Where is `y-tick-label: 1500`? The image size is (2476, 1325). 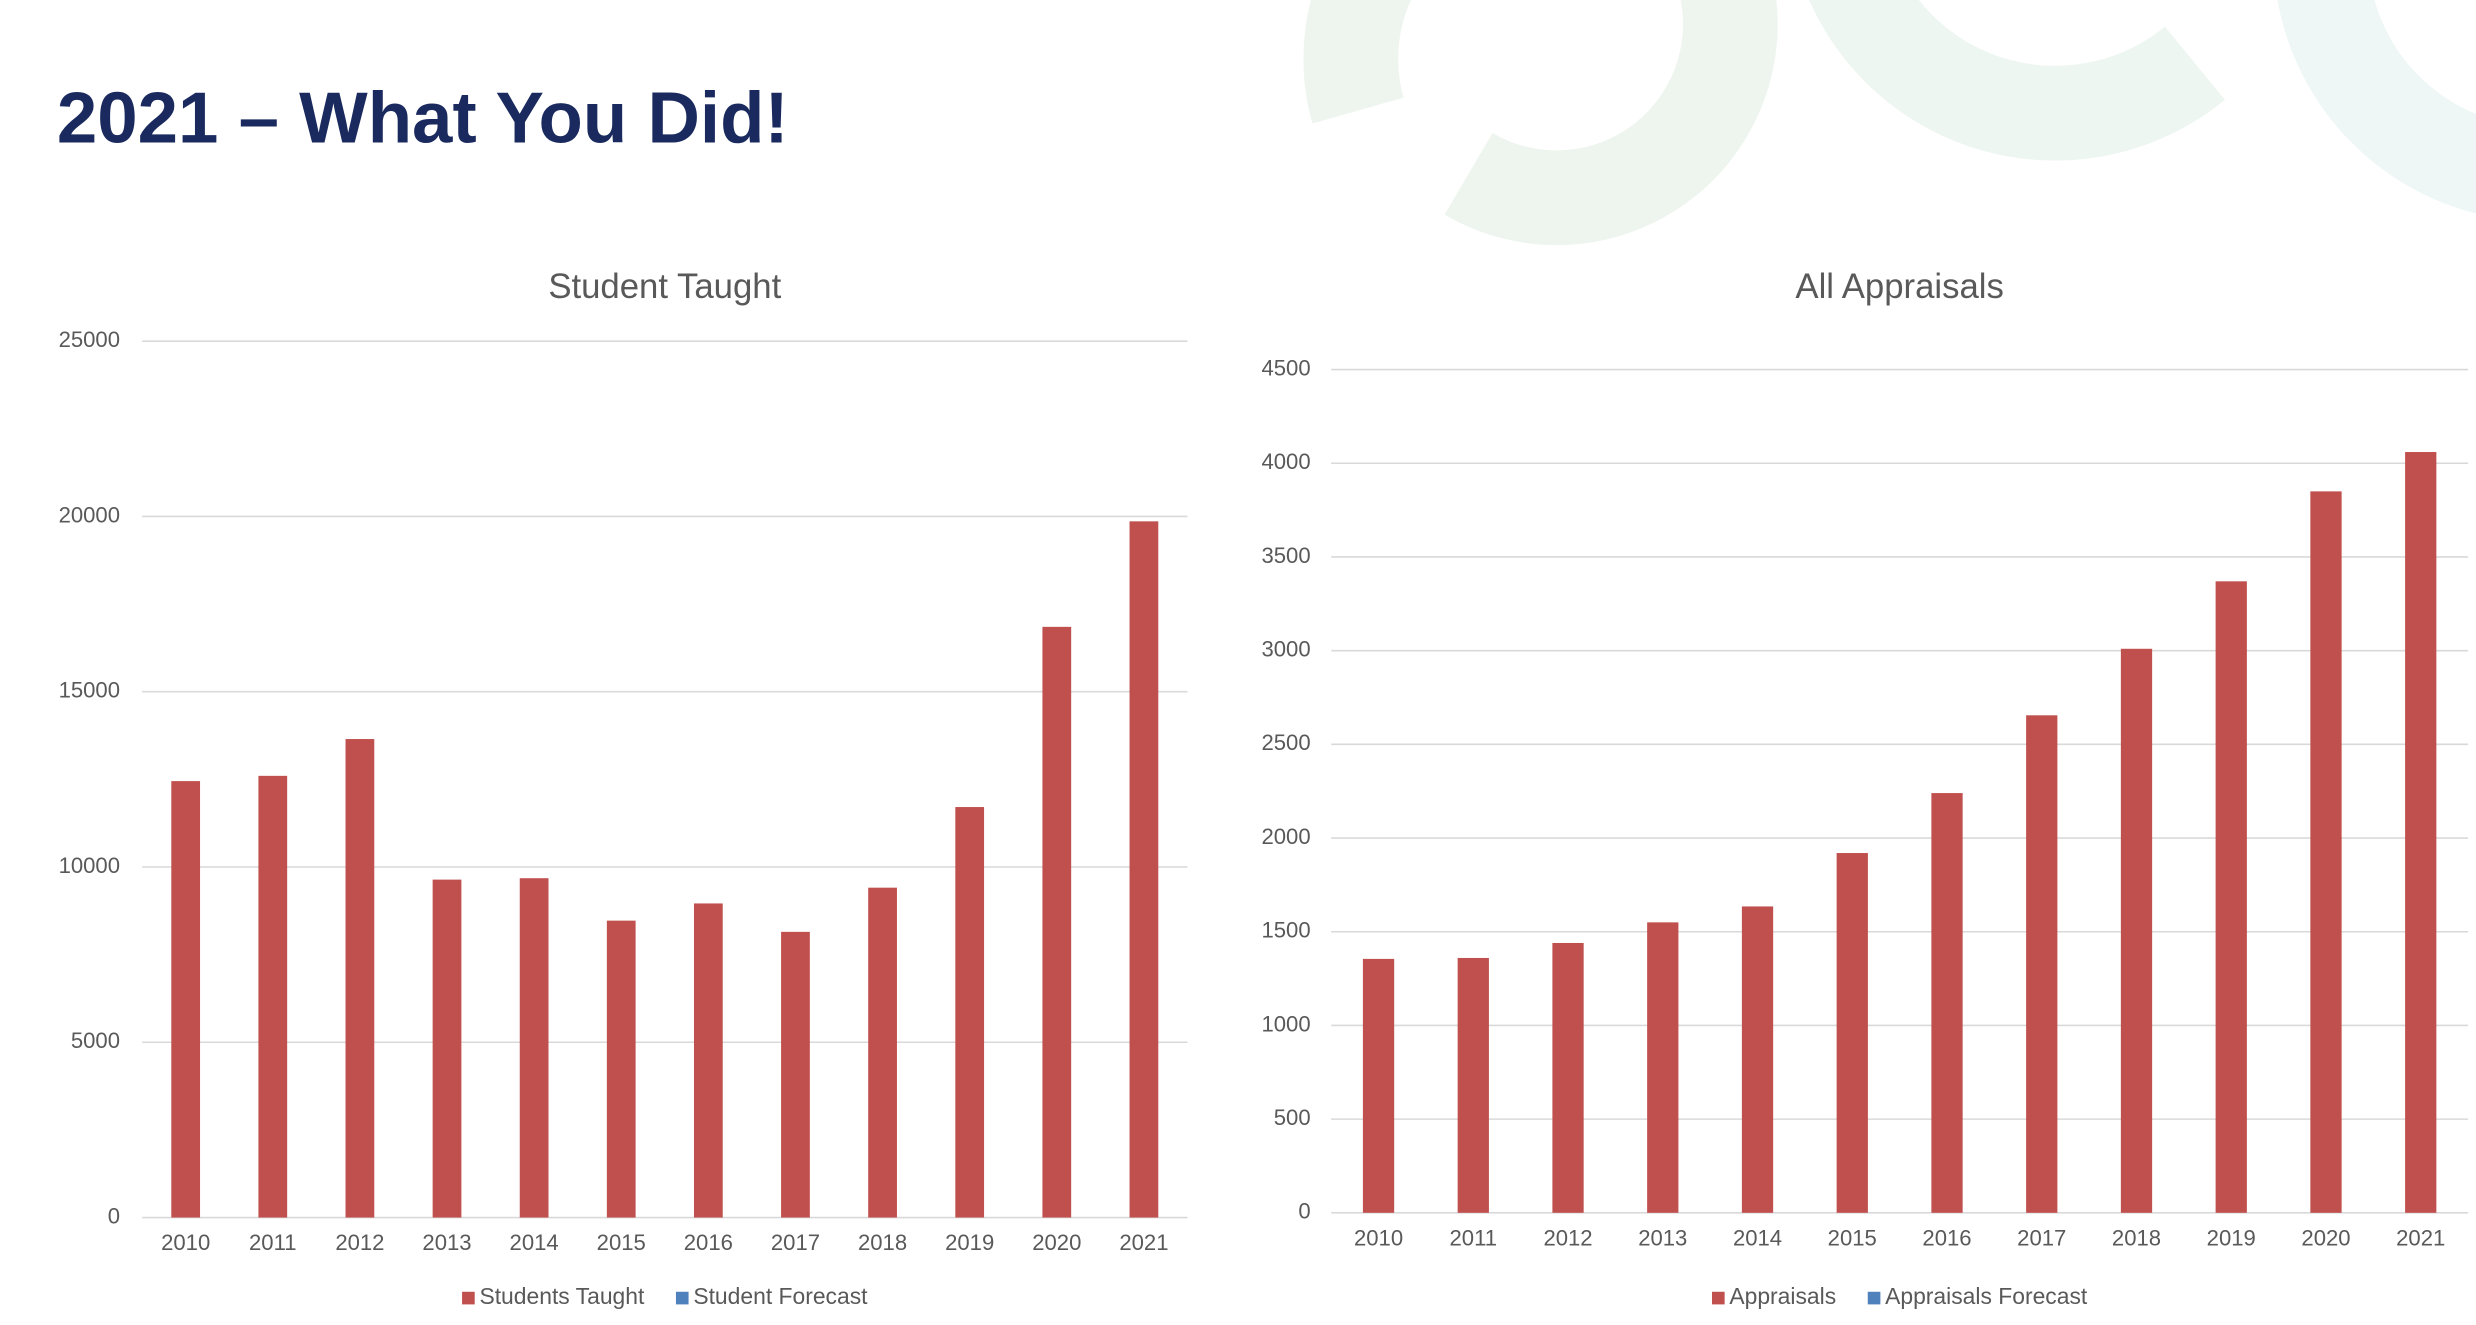 y-tick-label: 1500 is located at coordinates (1285, 930).